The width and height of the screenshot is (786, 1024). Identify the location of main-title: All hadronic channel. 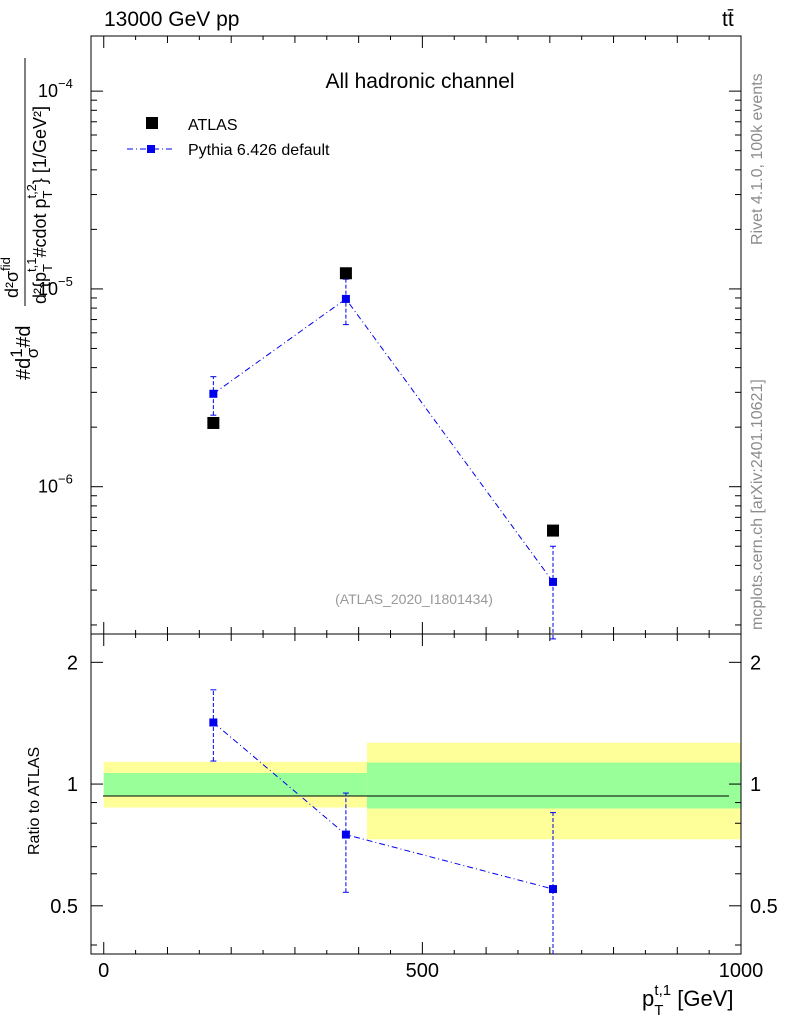
(419, 81).